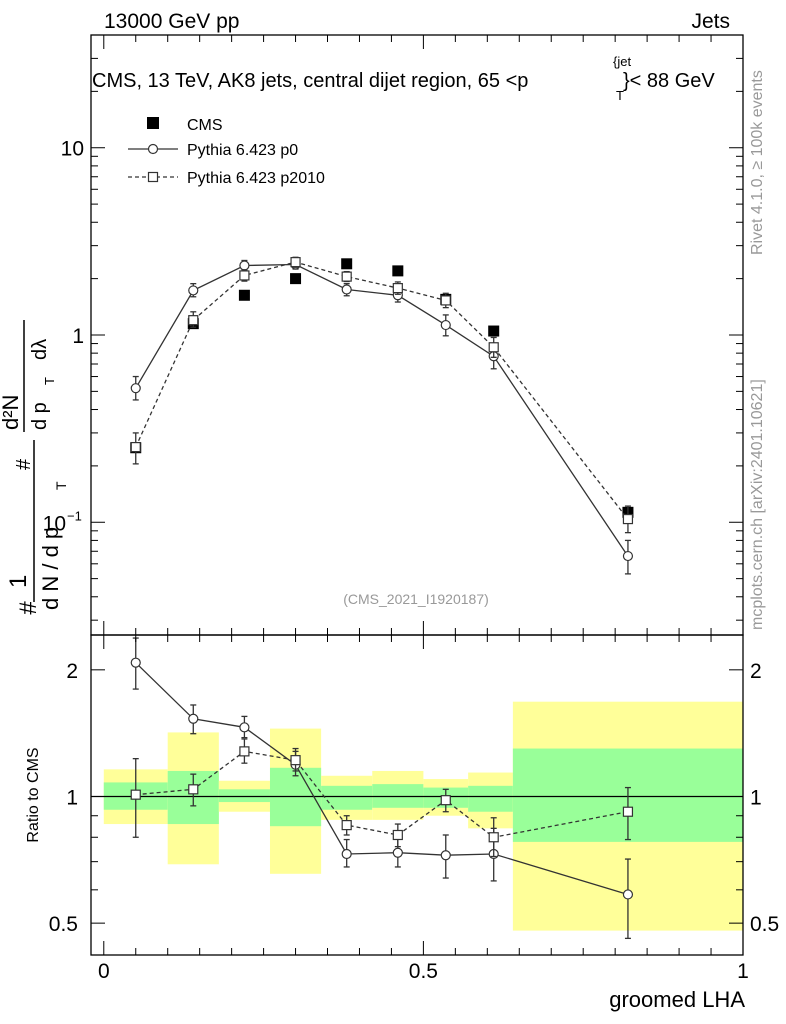  Describe the element at coordinates (40, 416) in the screenshot. I see `ylabel-dpt: d p` at that location.